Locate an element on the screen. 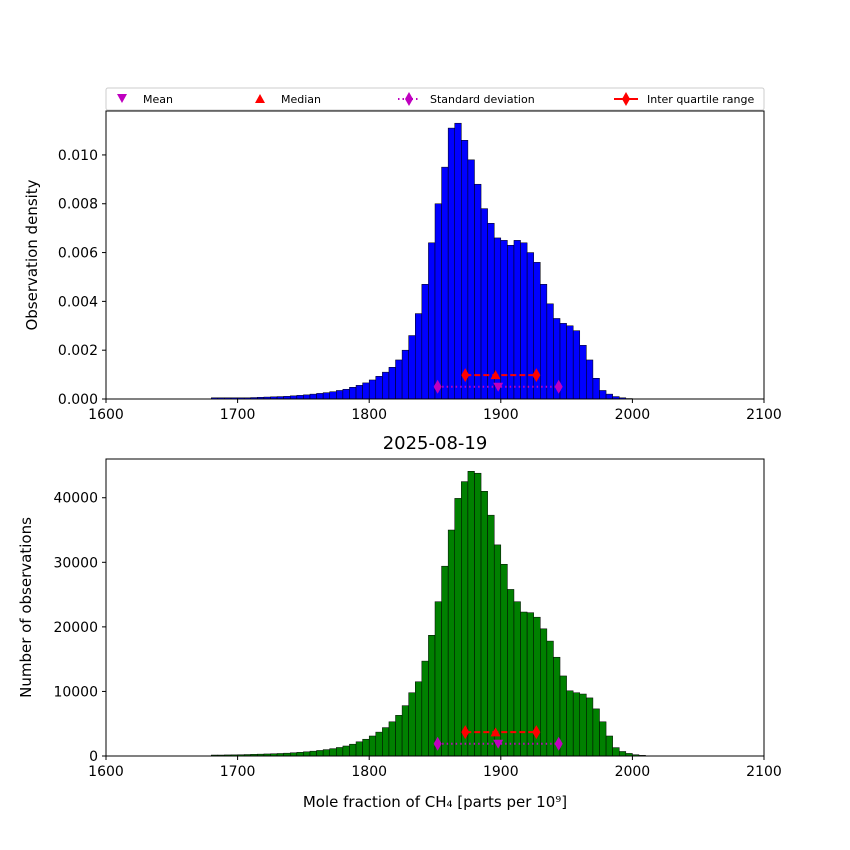  legend-label-iqr: Inter quartile range is located at coordinates (700, 99).